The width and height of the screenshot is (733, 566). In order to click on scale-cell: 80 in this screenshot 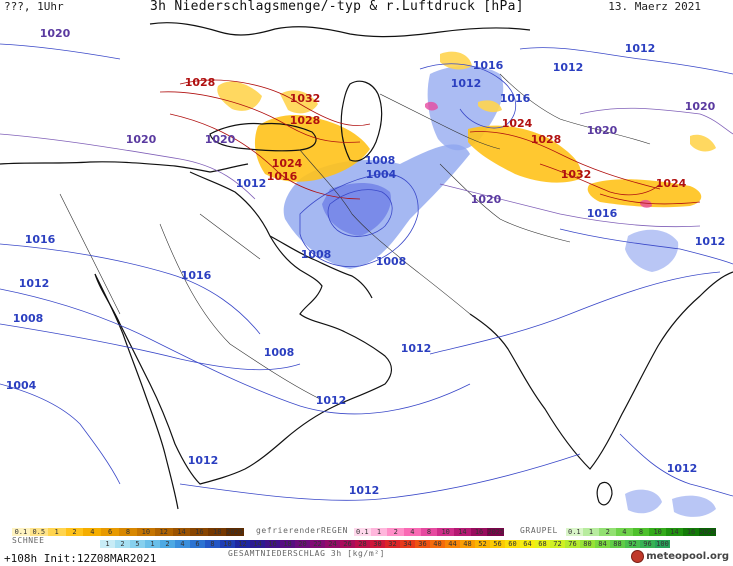, I will do `click(587, 544)`.